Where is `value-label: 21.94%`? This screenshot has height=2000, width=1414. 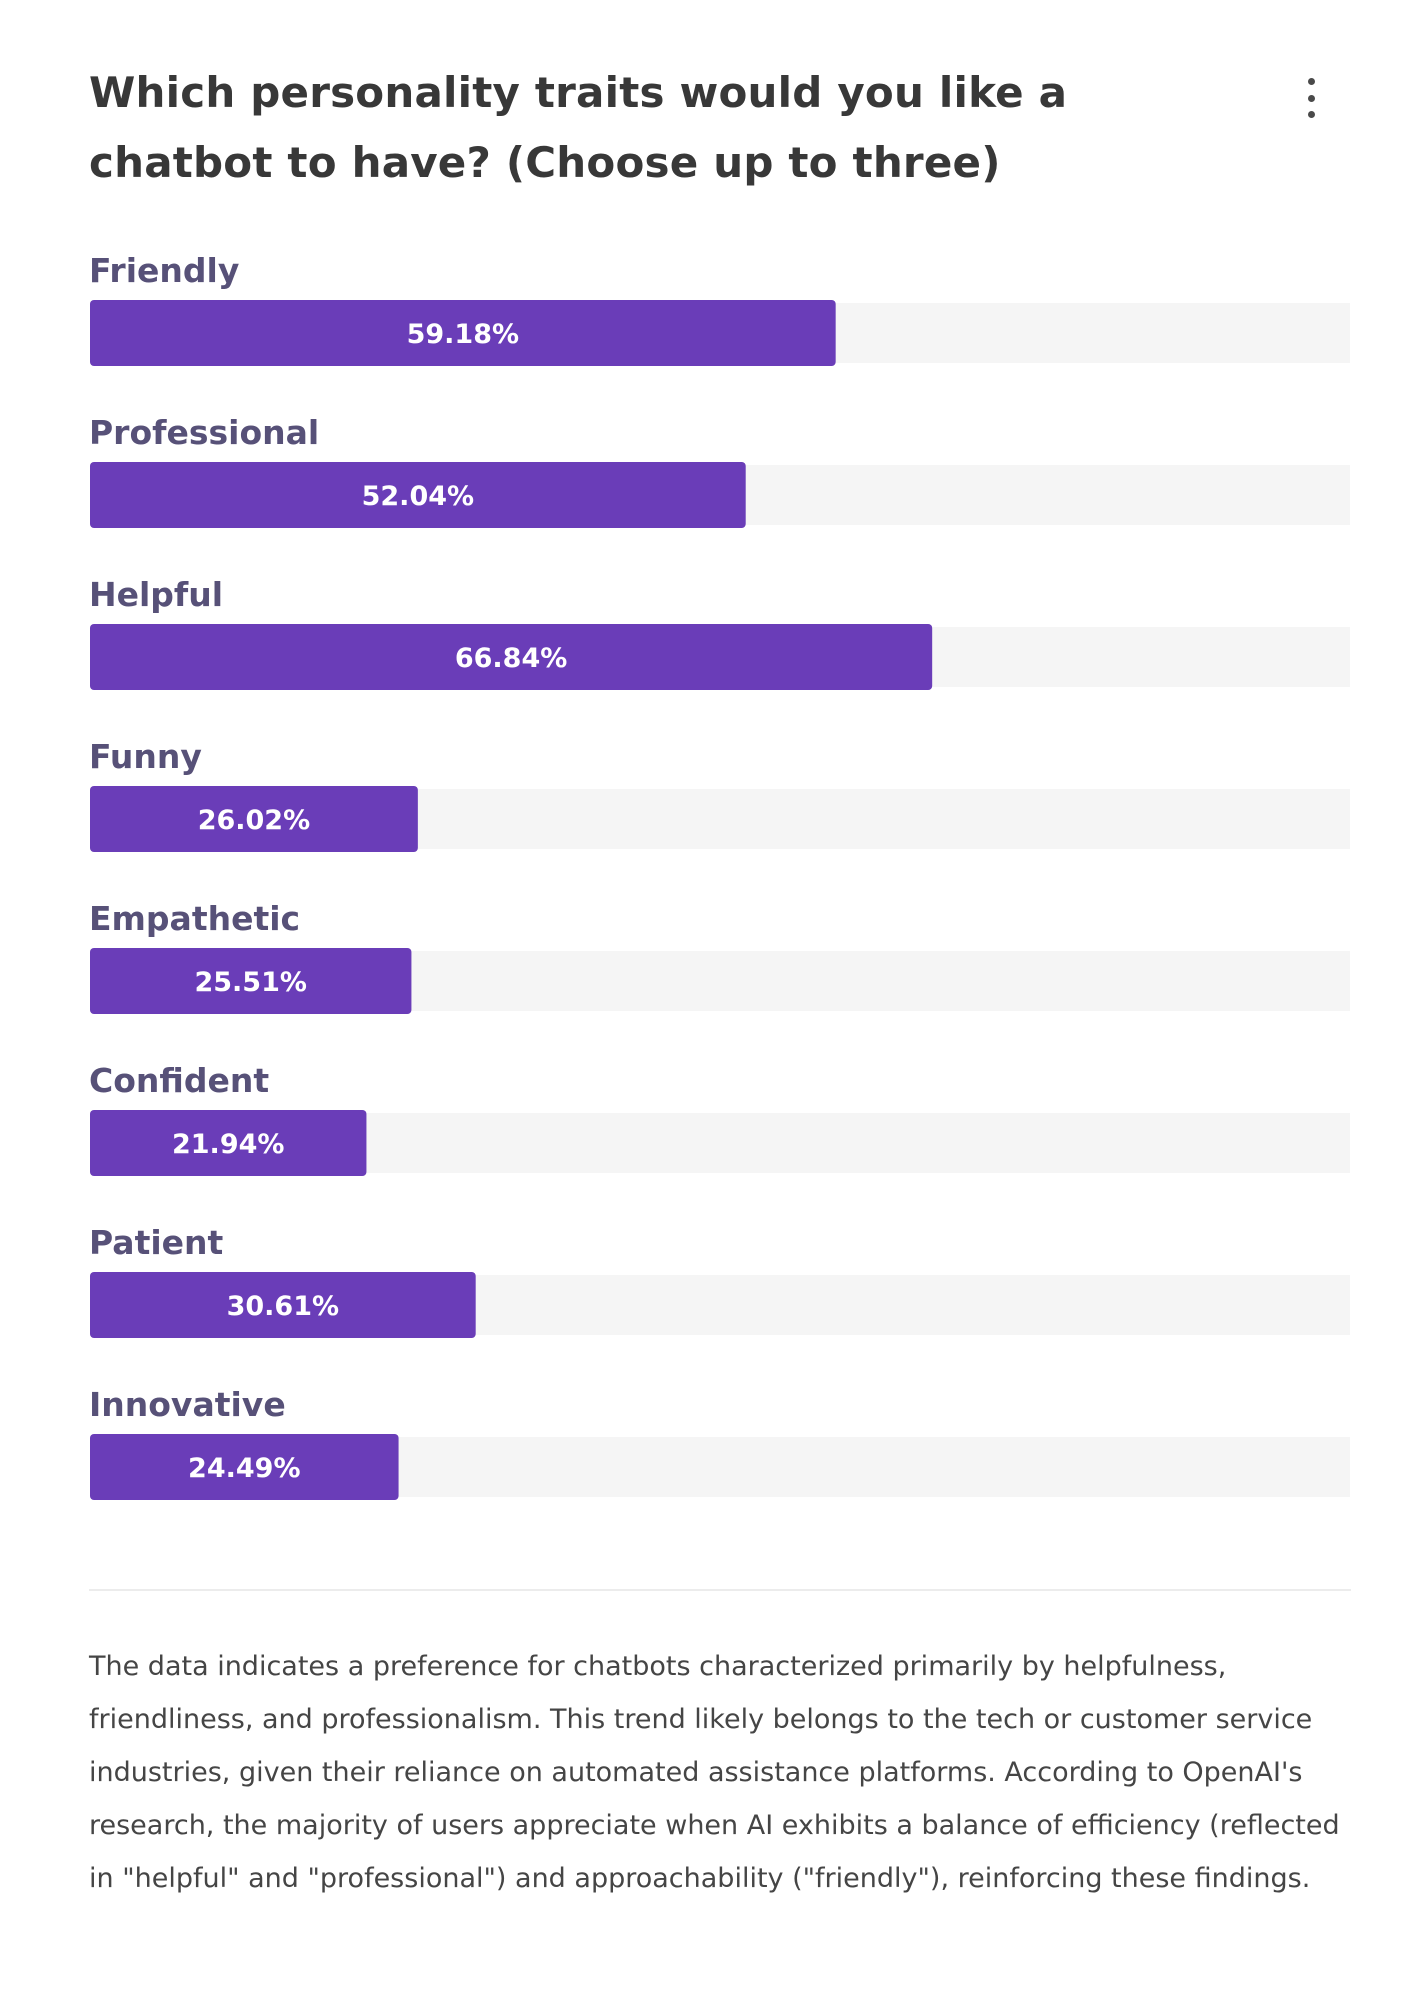 value-label: 21.94% is located at coordinates (228, 1144).